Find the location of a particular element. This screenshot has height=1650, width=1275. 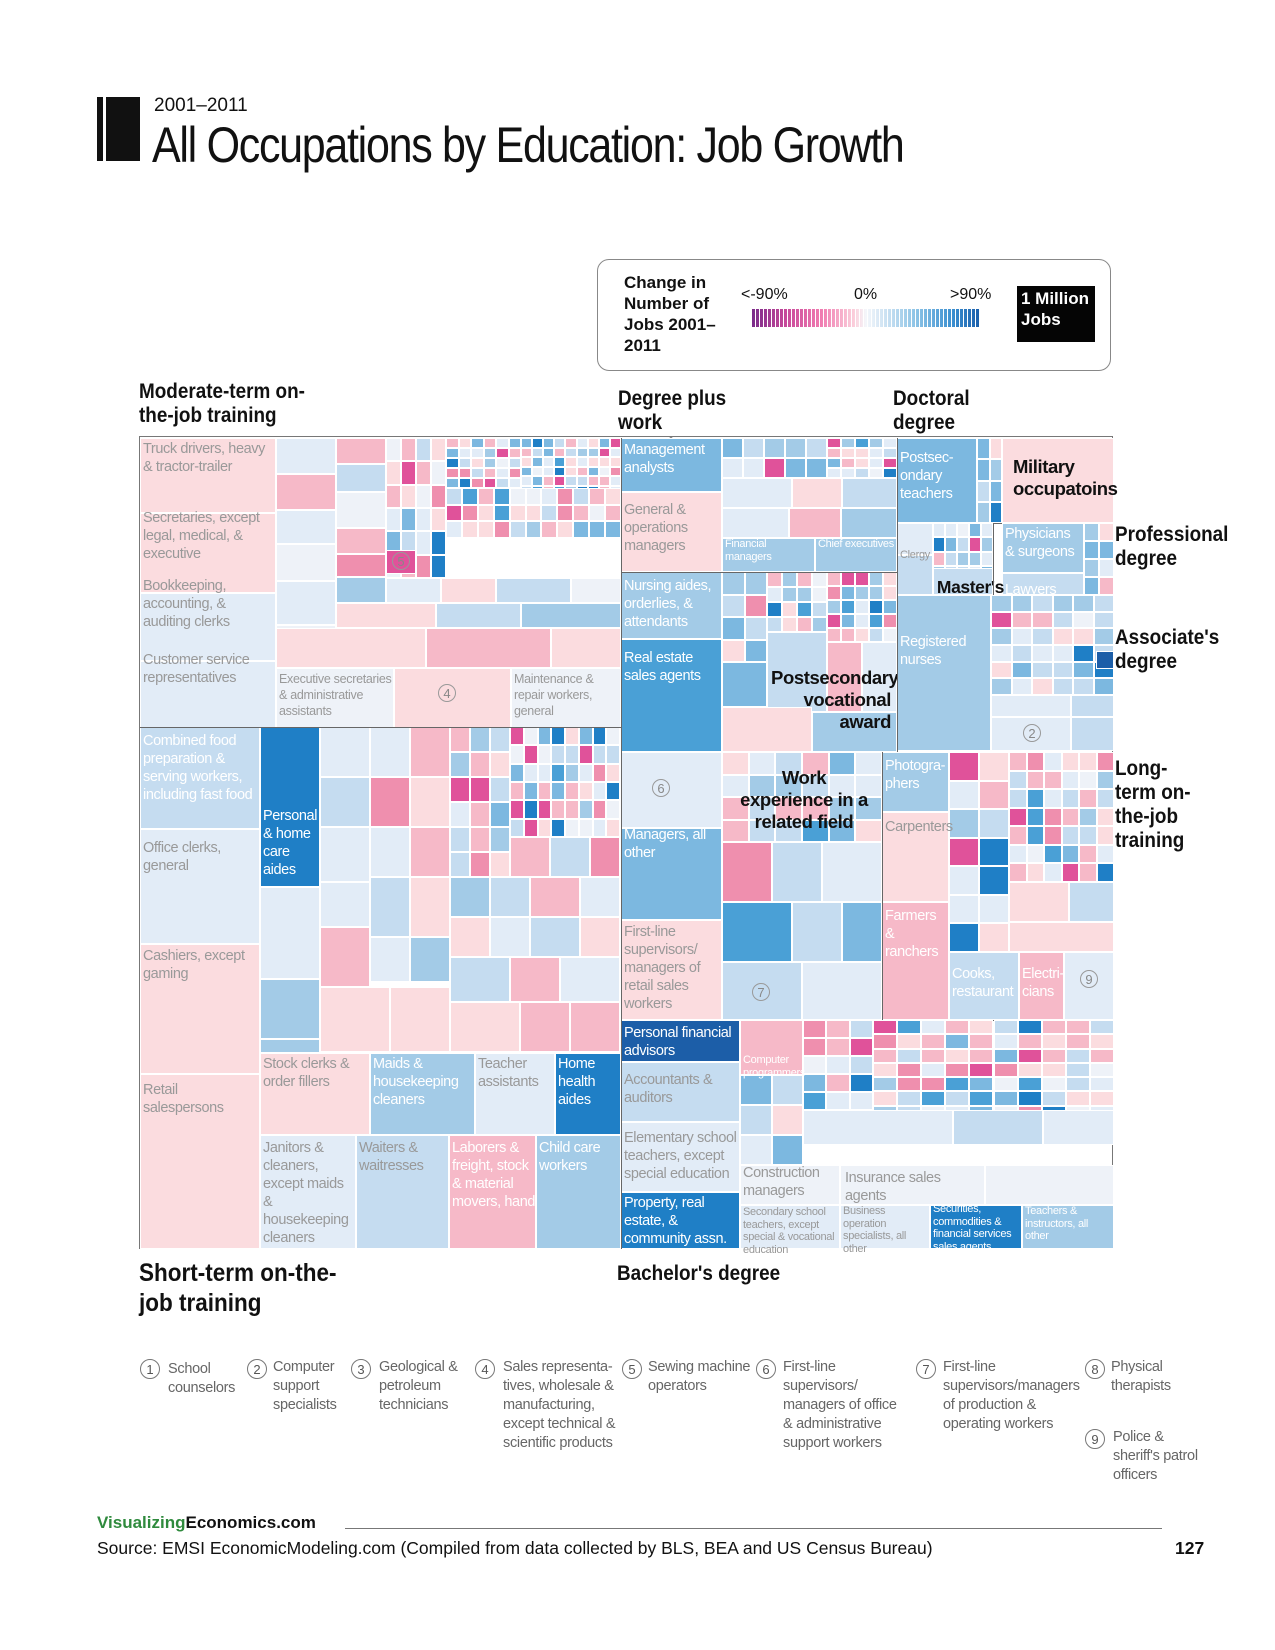

label-cooks: Cooks, restaurant is located at coordinates (983, 983).